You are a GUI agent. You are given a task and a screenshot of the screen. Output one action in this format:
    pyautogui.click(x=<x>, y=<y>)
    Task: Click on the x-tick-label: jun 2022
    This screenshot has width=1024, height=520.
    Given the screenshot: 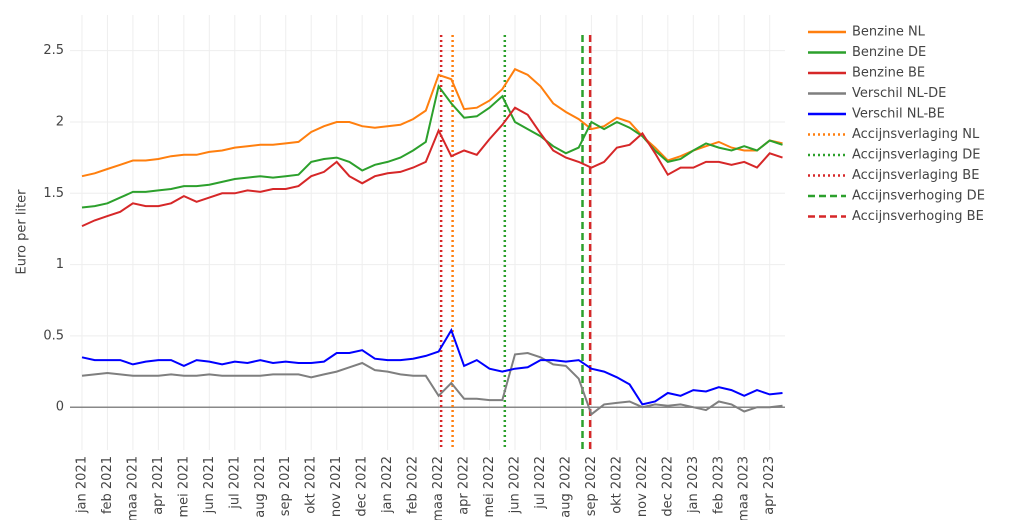 What is the action you would take?
    pyautogui.click(x=514, y=485)
    